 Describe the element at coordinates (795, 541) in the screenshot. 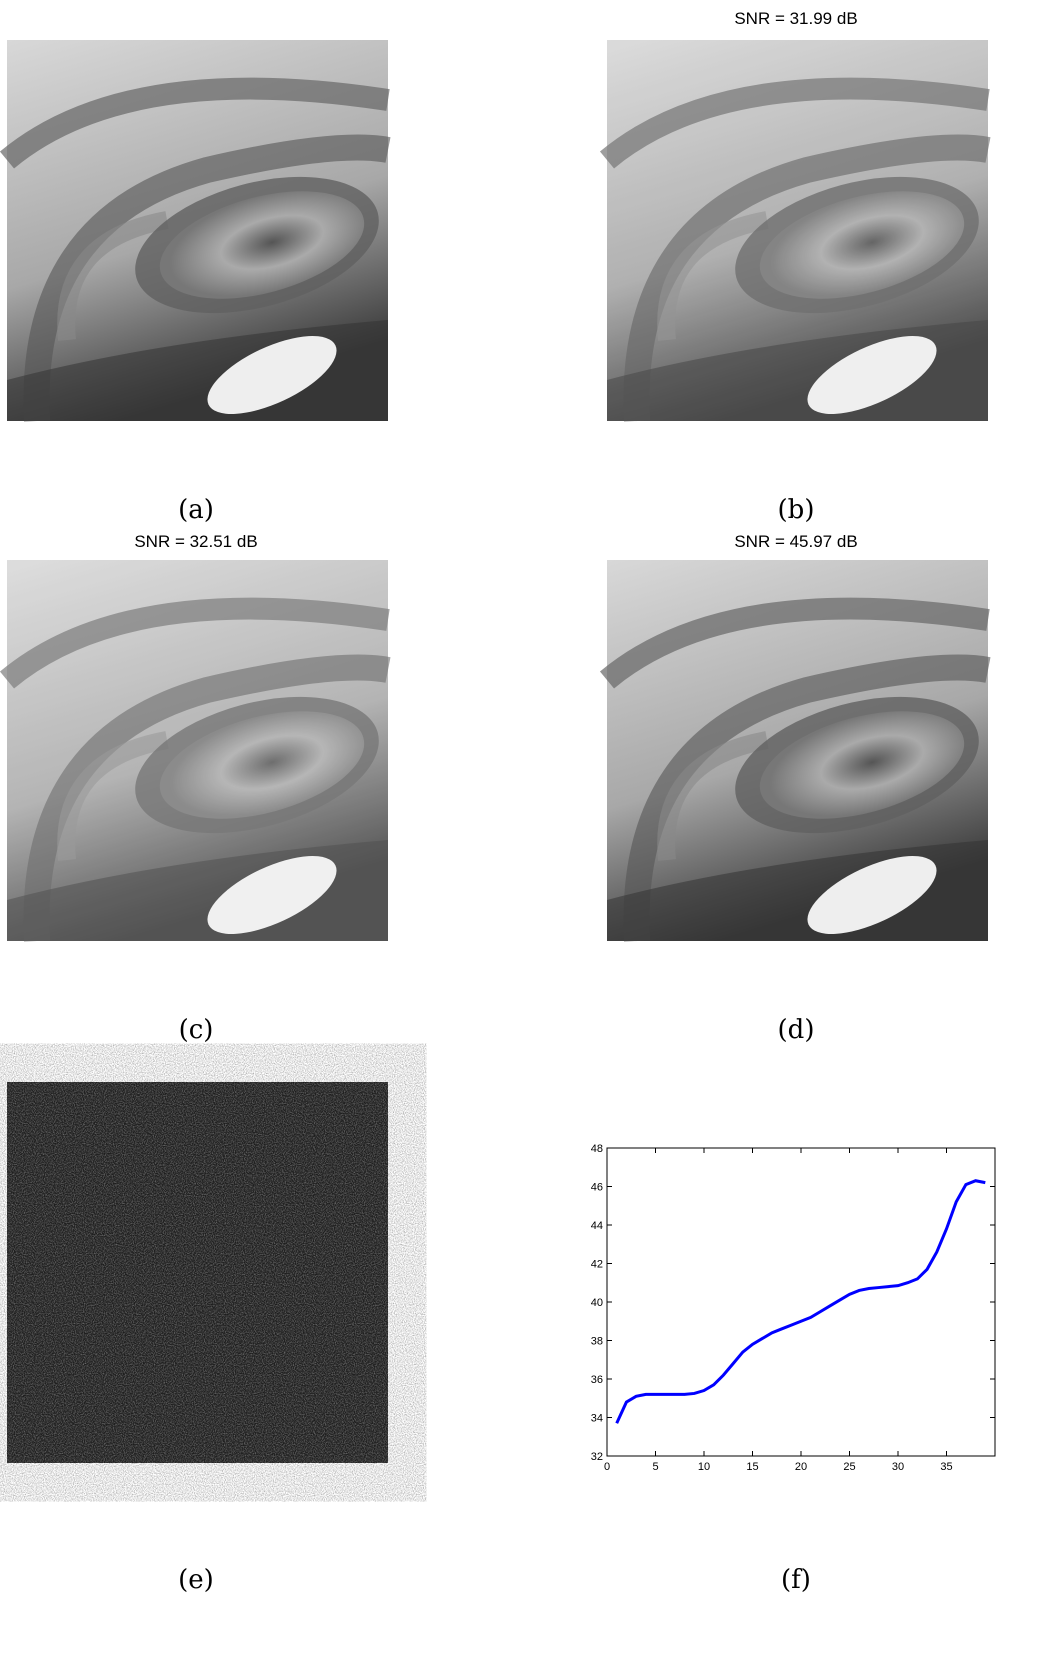

I see `panel-title: SNR = 45.97 dB` at that location.